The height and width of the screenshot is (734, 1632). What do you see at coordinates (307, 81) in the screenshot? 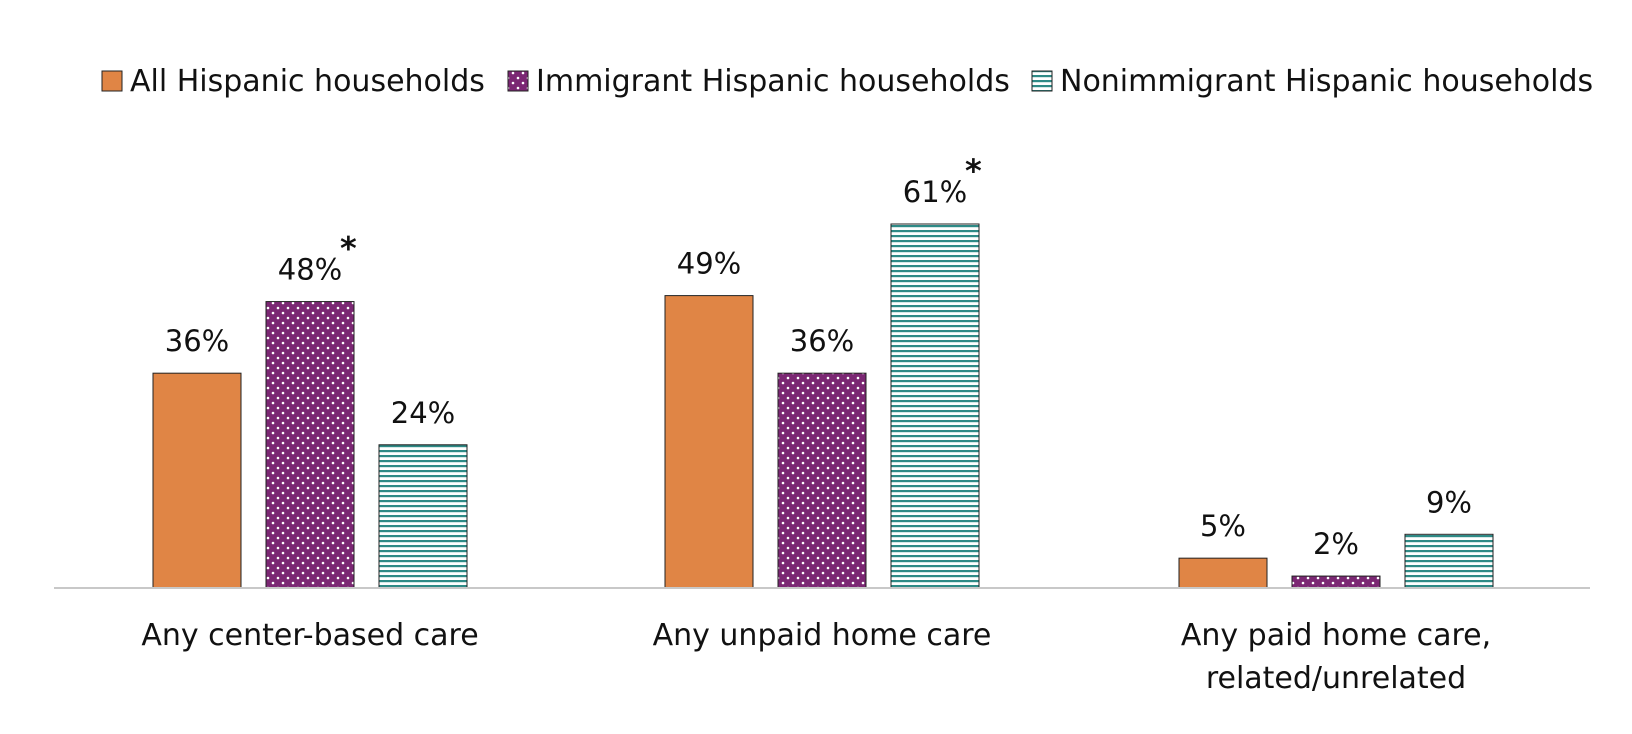
I see `legend-label-1: All Hispanic households` at bounding box center [307, 81].